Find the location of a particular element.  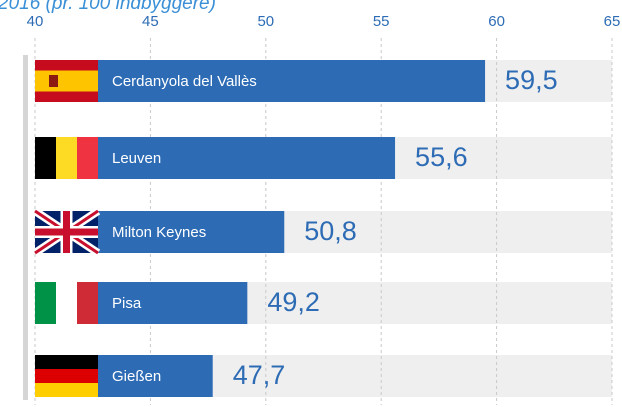

x-tick-label: 65 is located at coordinates (612, 21).